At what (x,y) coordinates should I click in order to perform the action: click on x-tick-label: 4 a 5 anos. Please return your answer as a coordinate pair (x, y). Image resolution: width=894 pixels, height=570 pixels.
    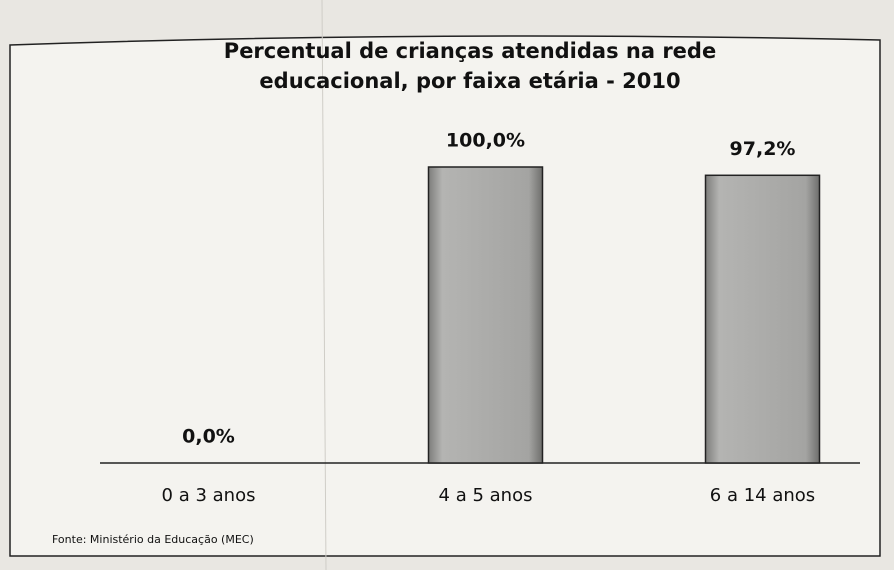
    Looking at the image, I should click on (486, 495).